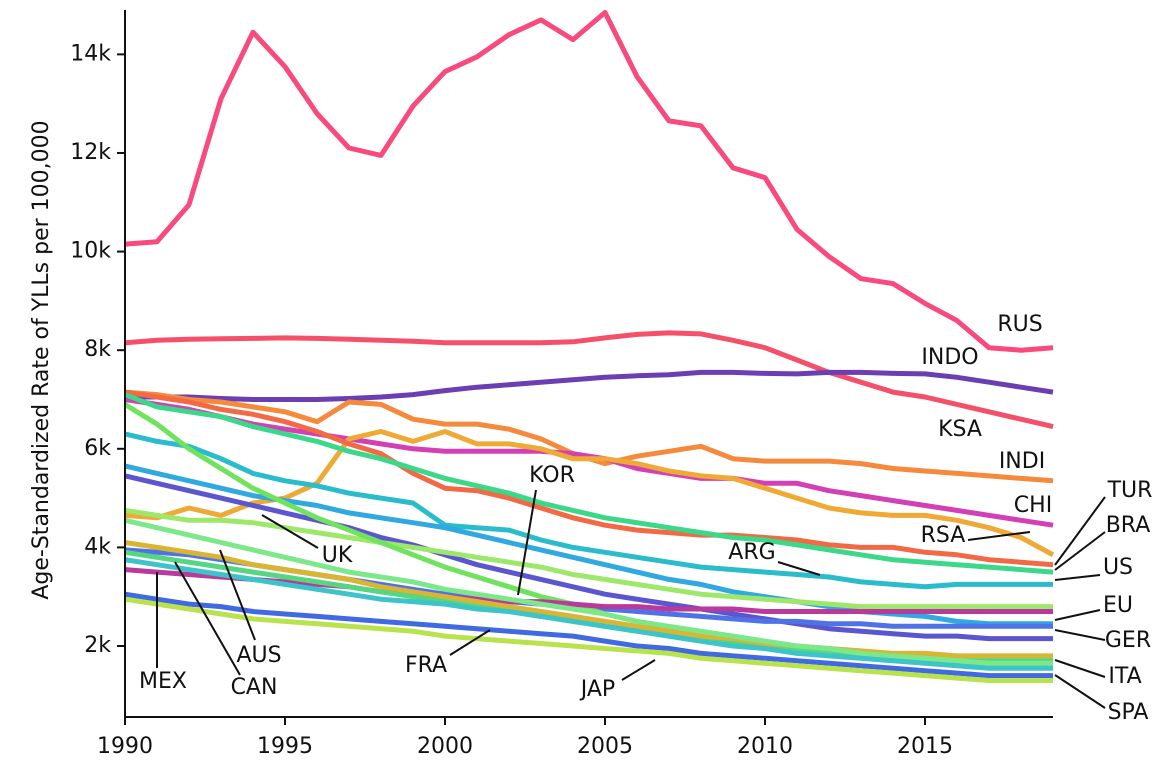  I want to click on x-tick-label: 2015, so click(925, 746).